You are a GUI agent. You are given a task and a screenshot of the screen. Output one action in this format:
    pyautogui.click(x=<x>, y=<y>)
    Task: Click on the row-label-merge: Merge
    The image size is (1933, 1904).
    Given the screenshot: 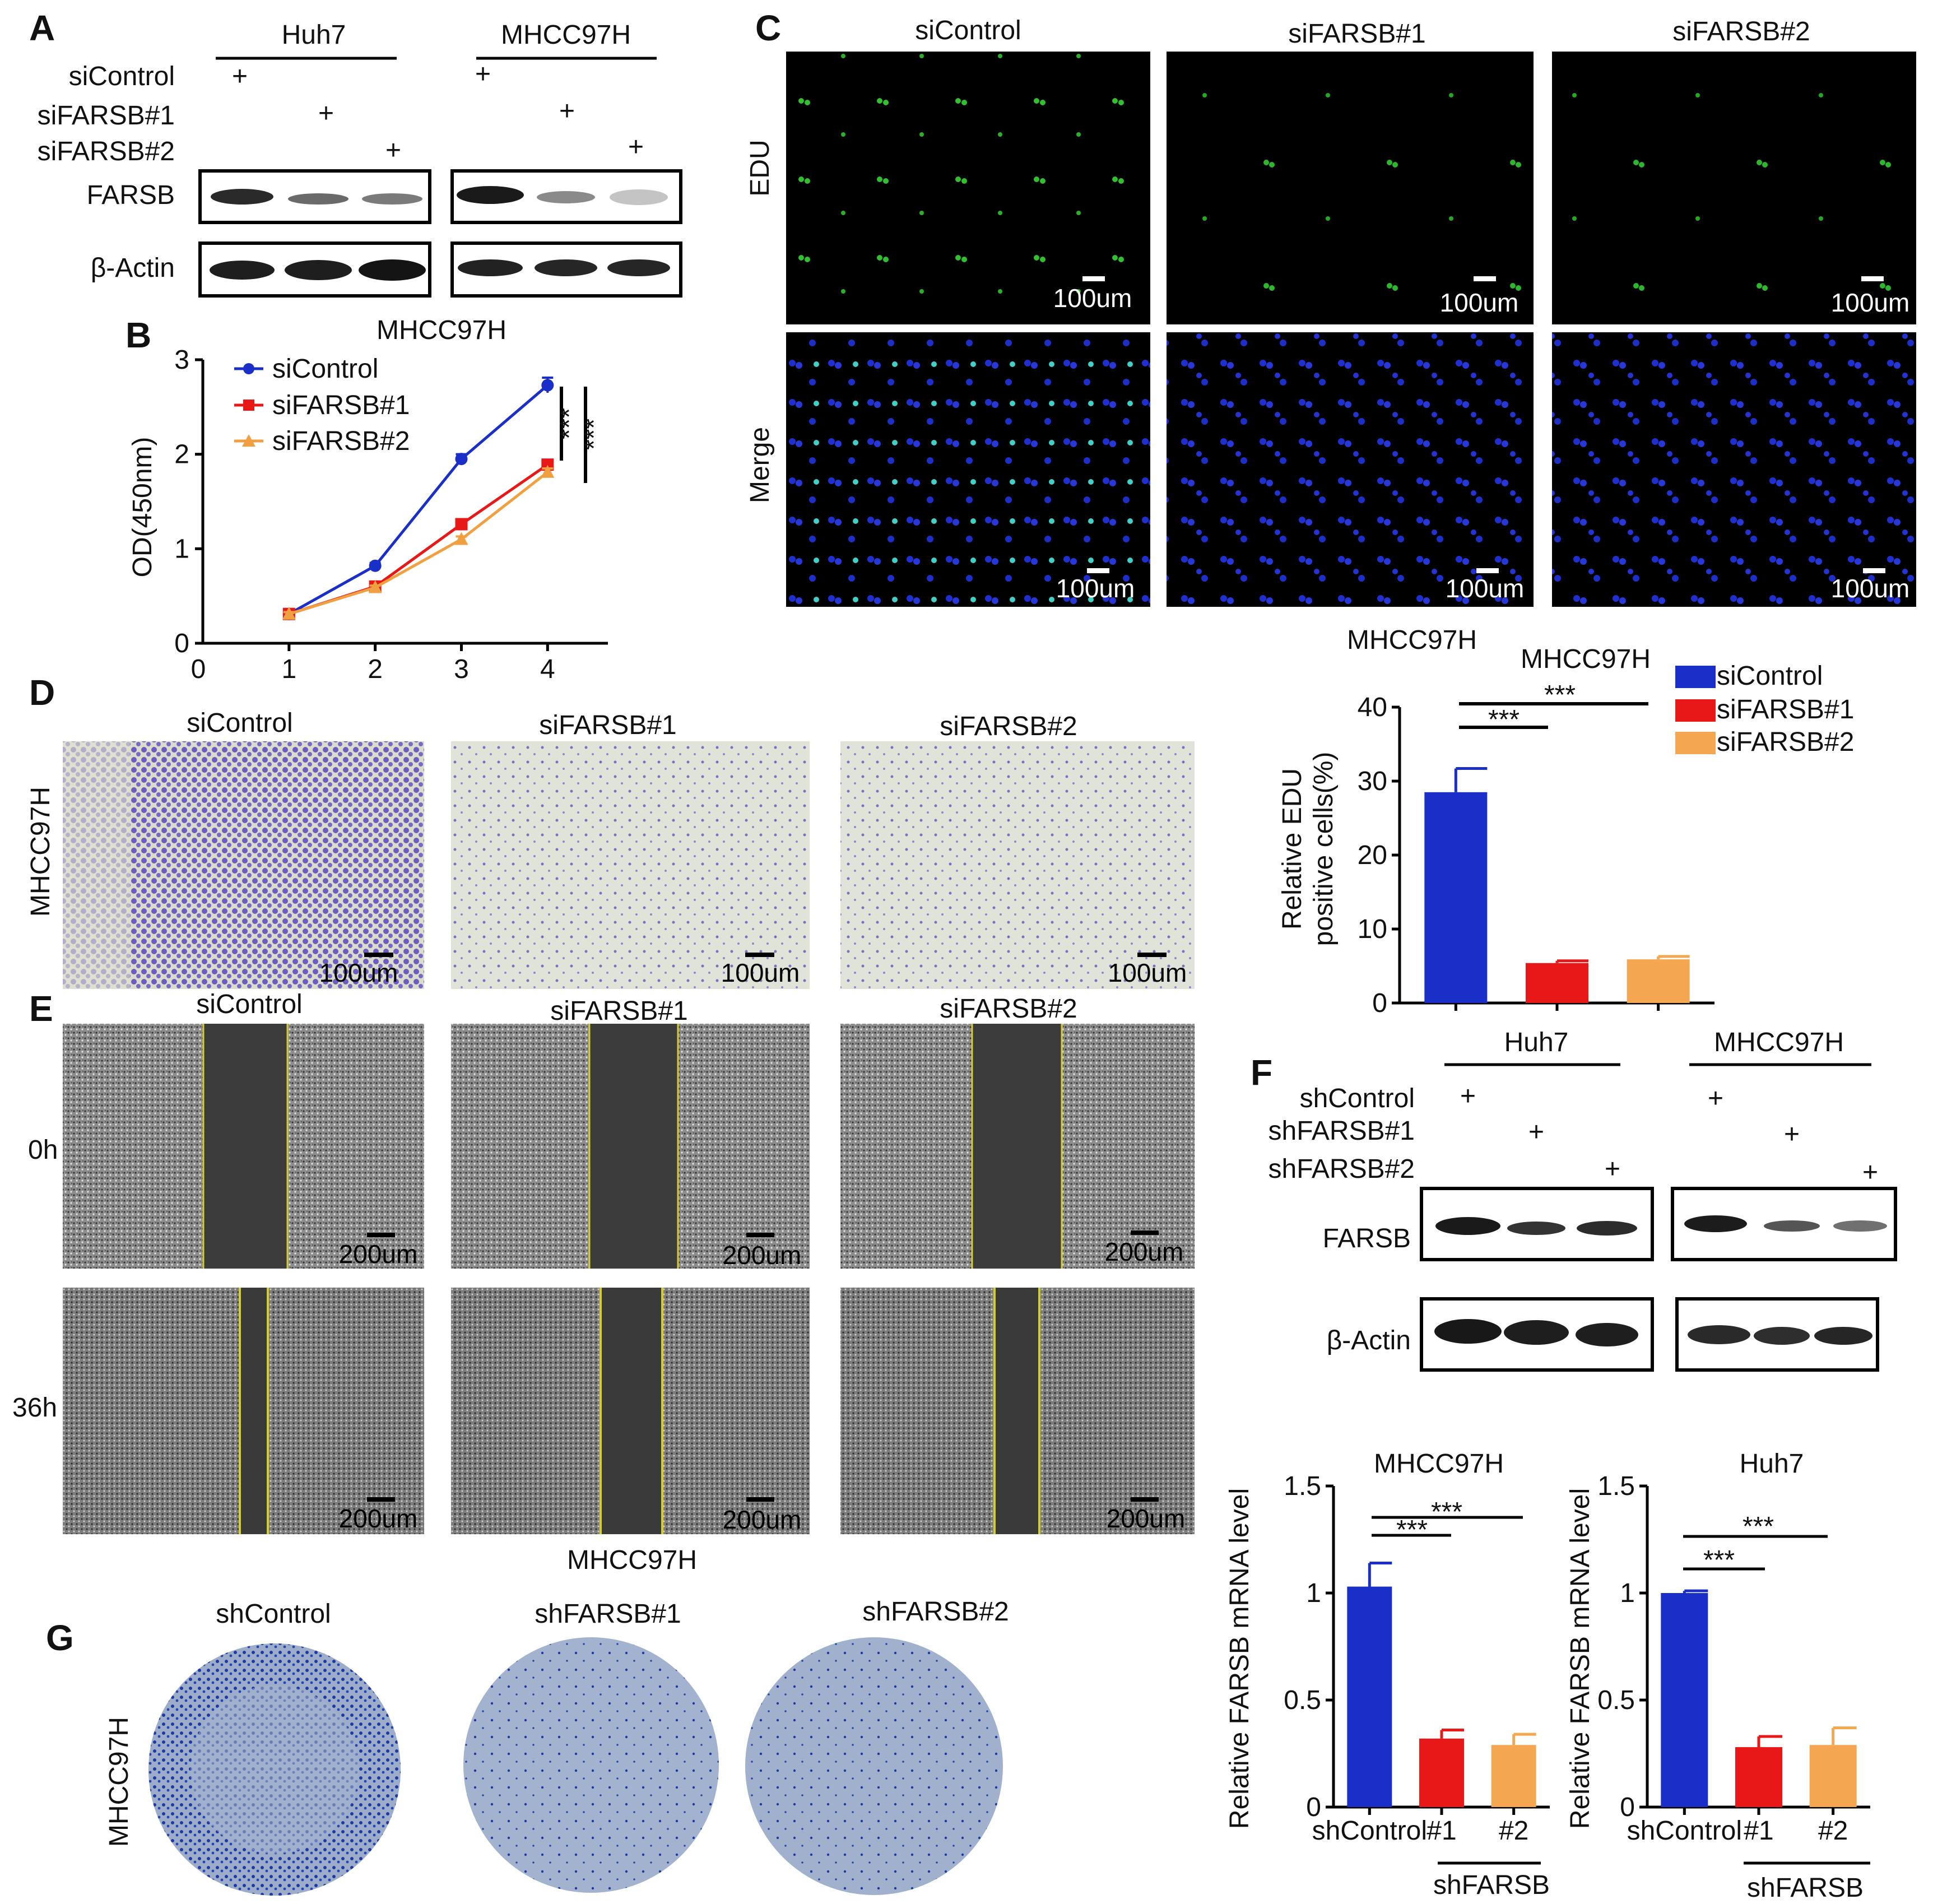 What is the action you would take?
    pyautogui.click(x=760, y=465)
    